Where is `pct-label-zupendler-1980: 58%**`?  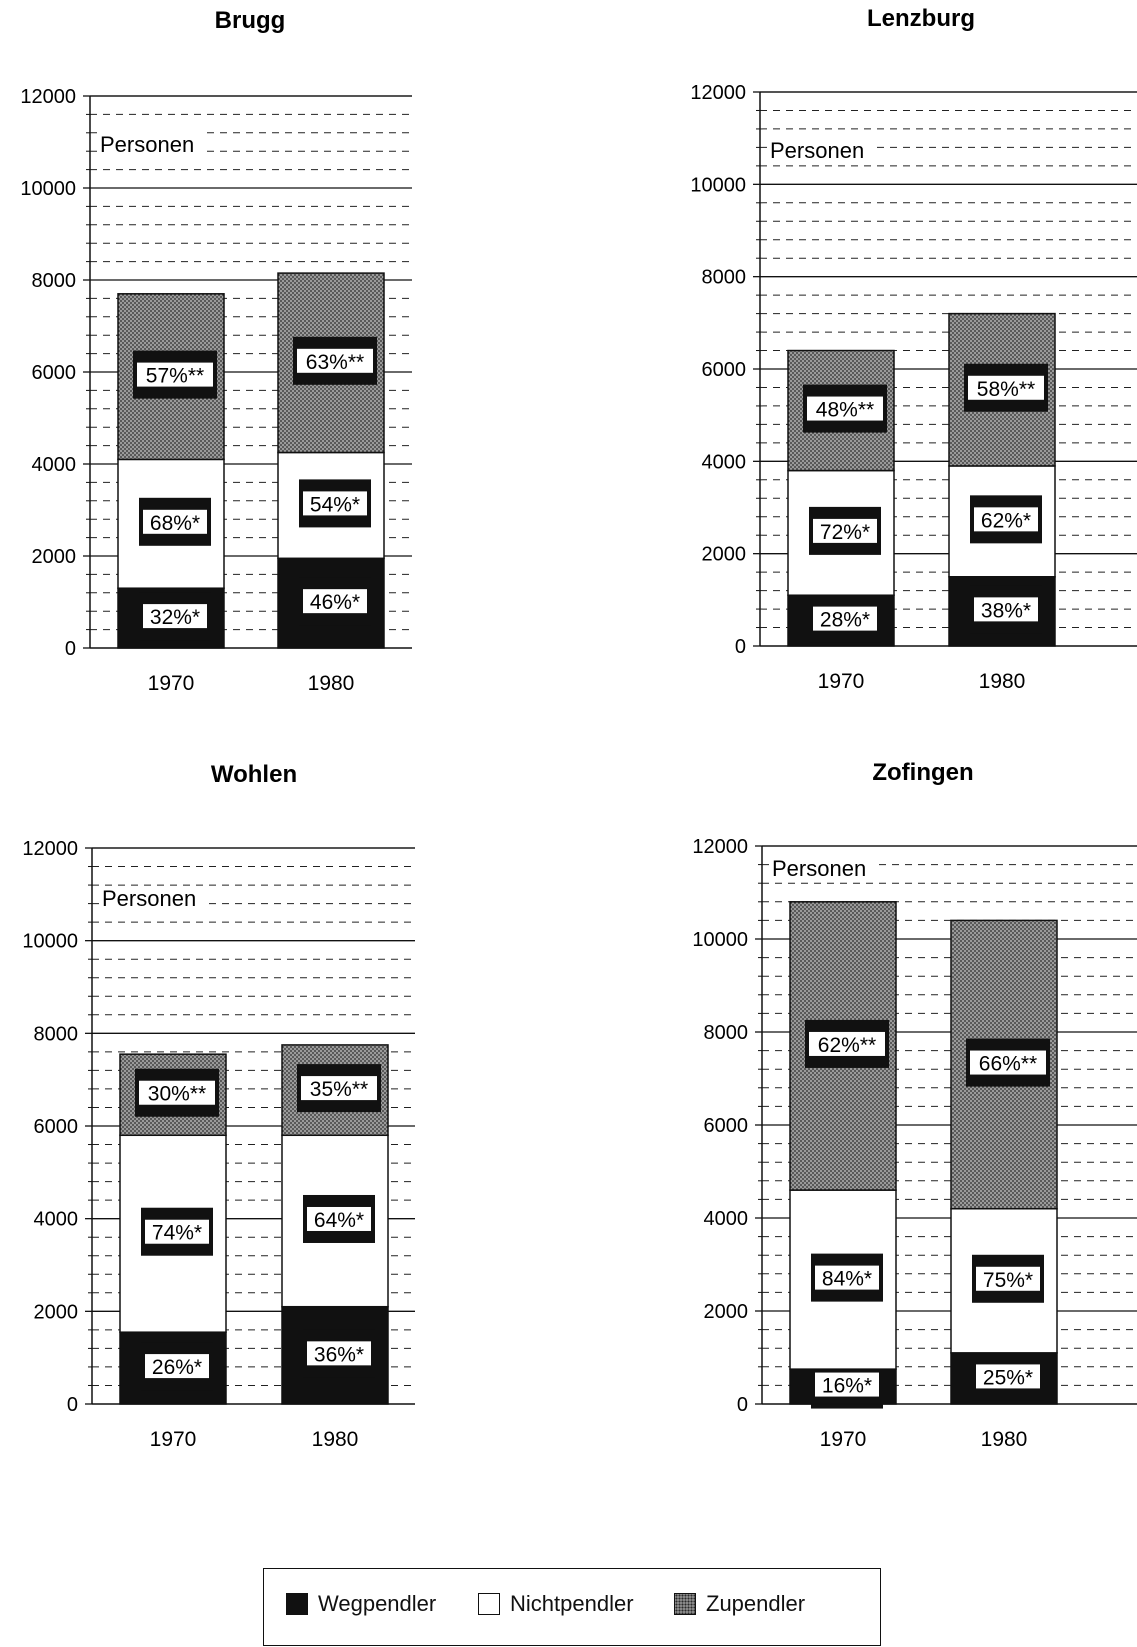
pct-label-zupendler-1980: 58%** is located at coordinates (1006, 389).